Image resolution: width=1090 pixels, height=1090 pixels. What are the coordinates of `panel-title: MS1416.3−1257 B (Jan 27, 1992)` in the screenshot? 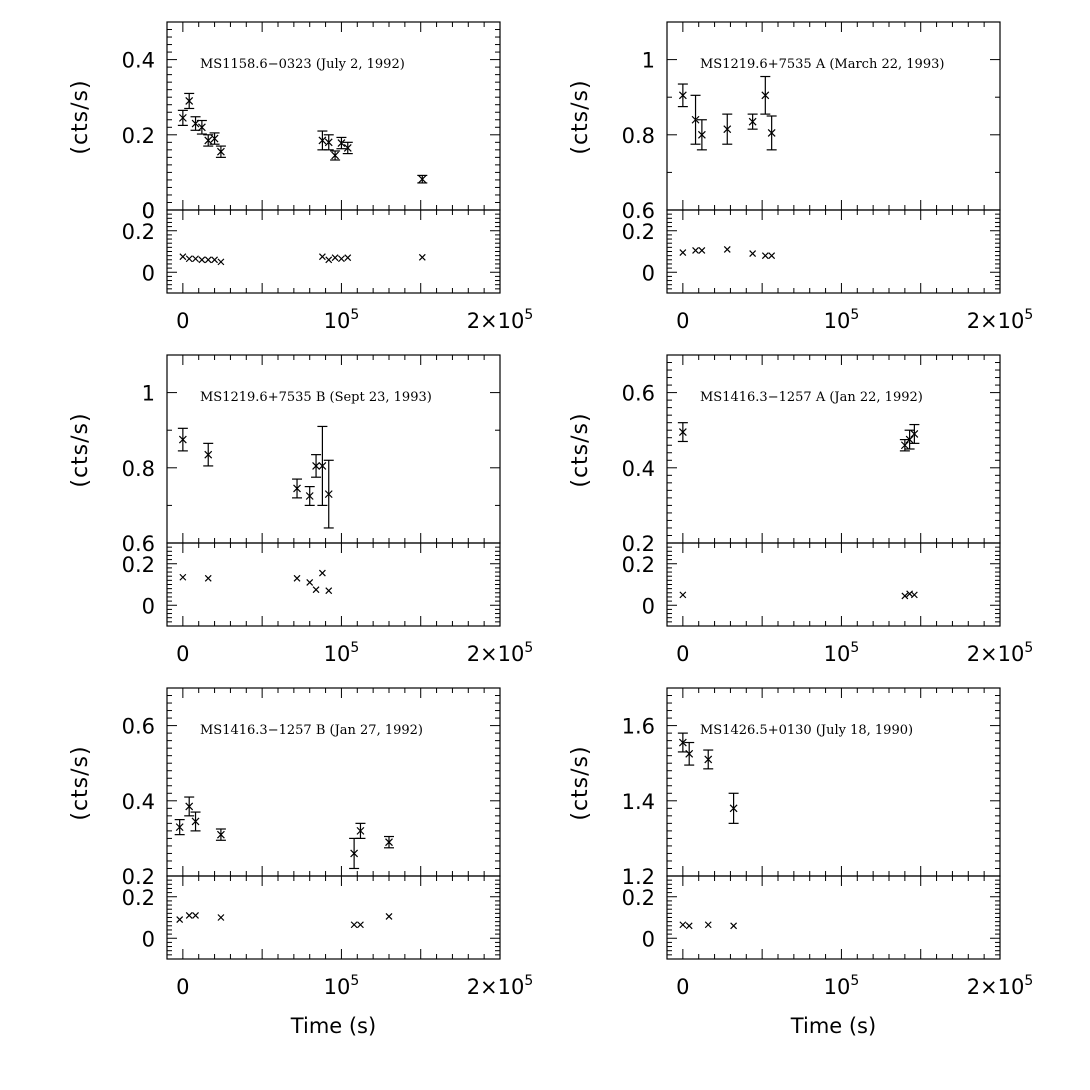 It's located at (311, 730).